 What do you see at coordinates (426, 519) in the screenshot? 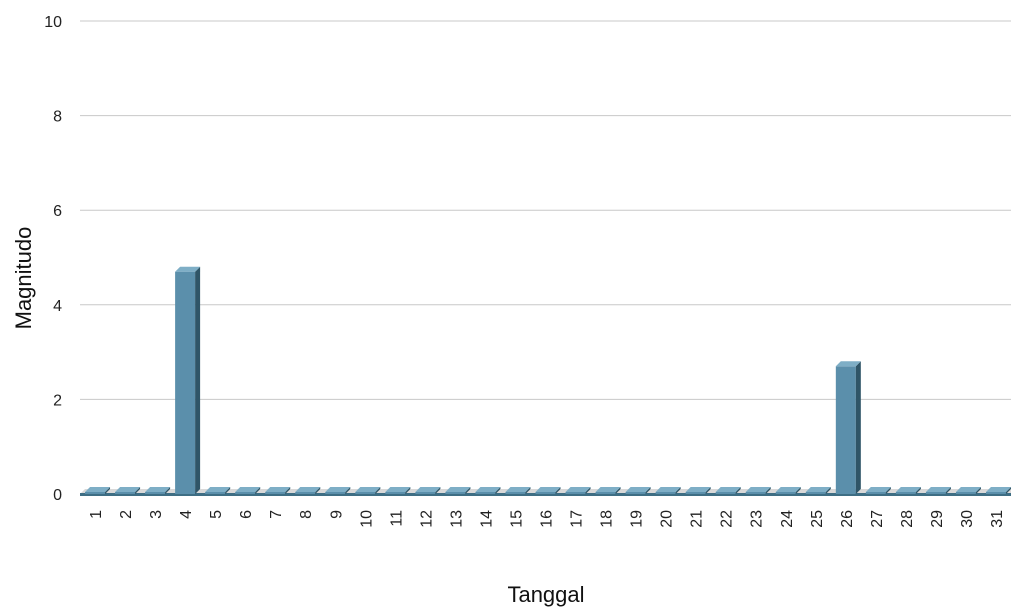
I see `x-tick-label: 12` at bounding box center [426, 519].